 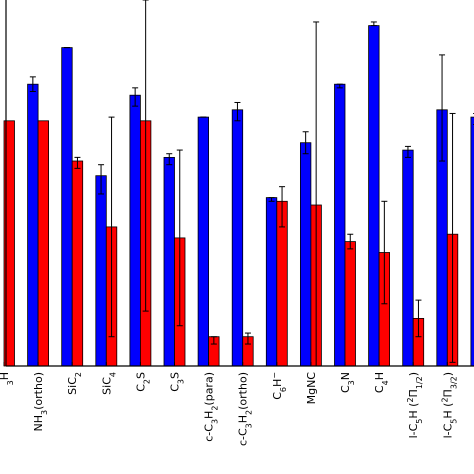 What do you see at coordinates (311, 388) in the screenshot?
I see `x-tick-label-mgnc: MgNC` at bounding box center [311, 388].